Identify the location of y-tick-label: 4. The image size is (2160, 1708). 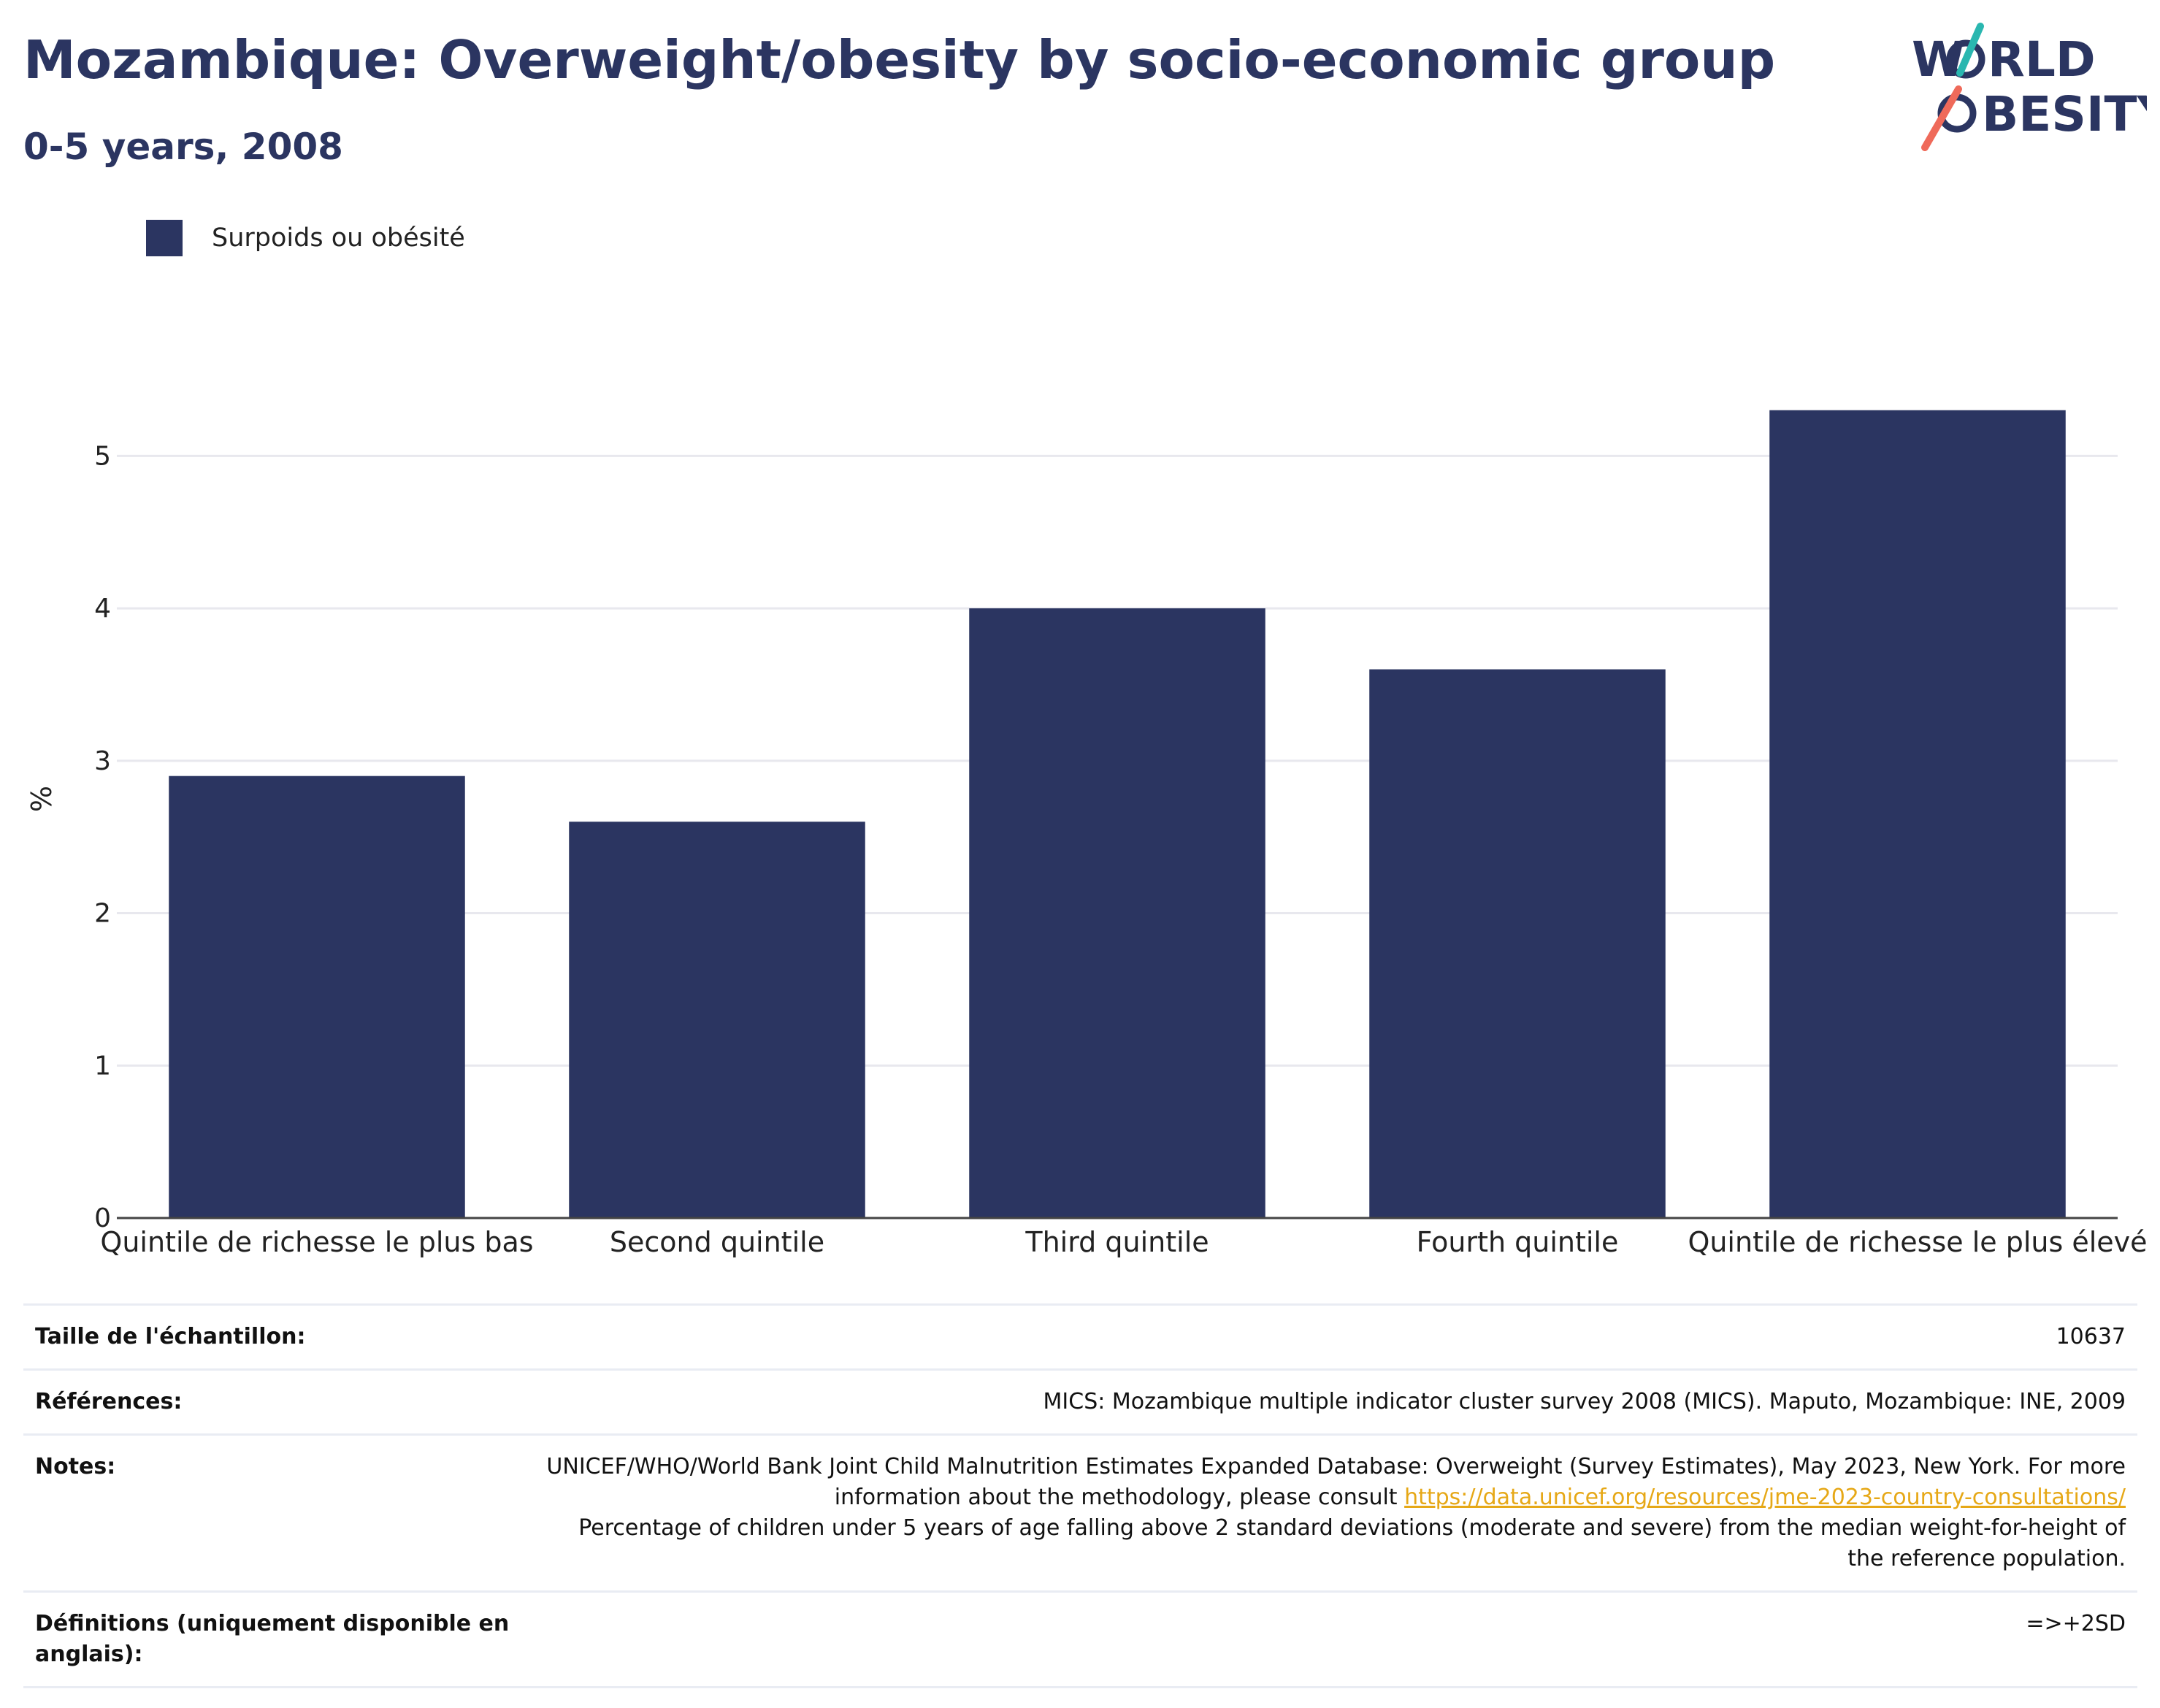
(103, 609).